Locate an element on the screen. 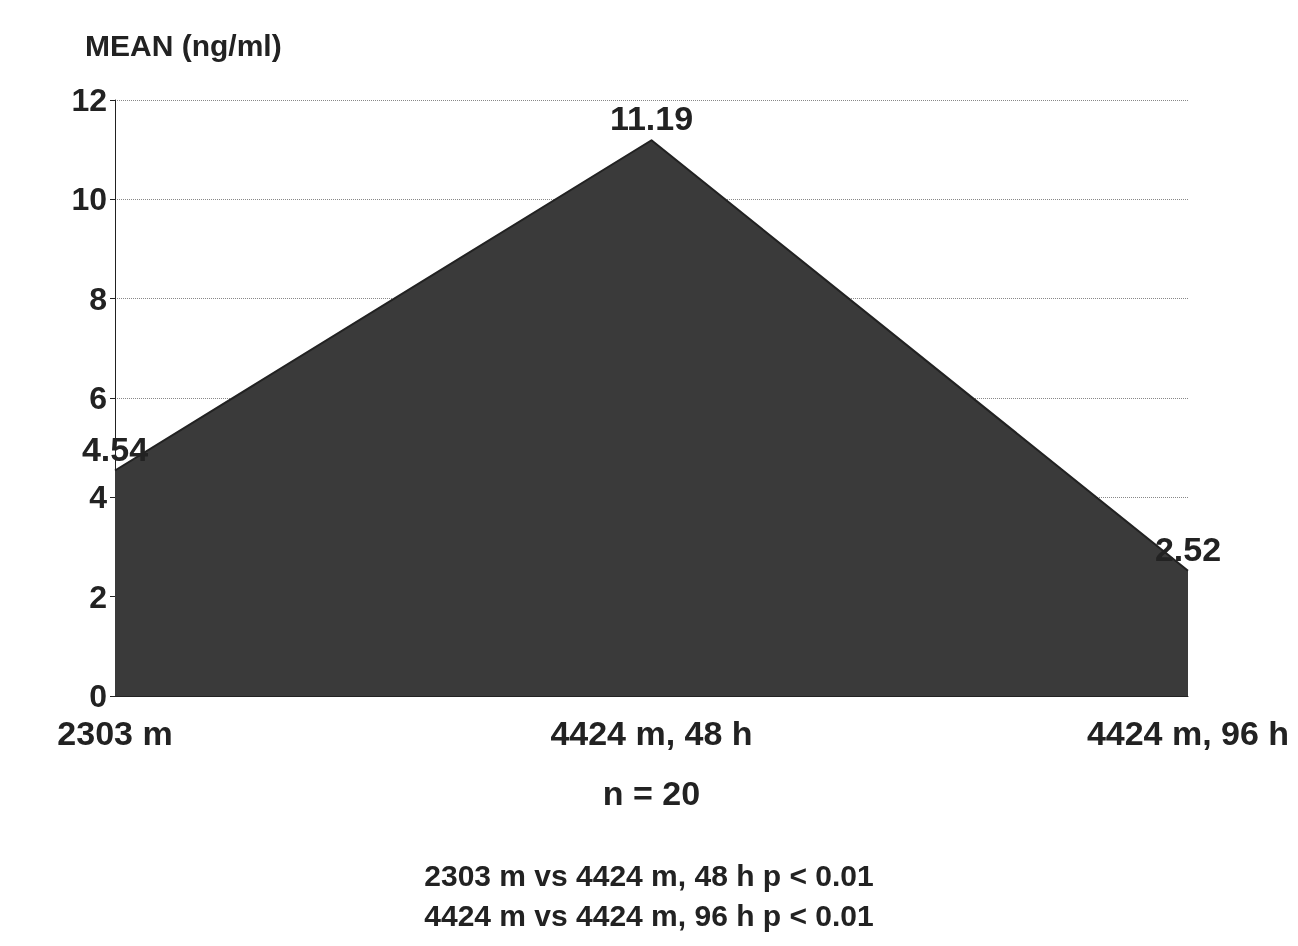 The image size is (1298, 946). y-tick-label: 12 is located at coordinates (89, 100).